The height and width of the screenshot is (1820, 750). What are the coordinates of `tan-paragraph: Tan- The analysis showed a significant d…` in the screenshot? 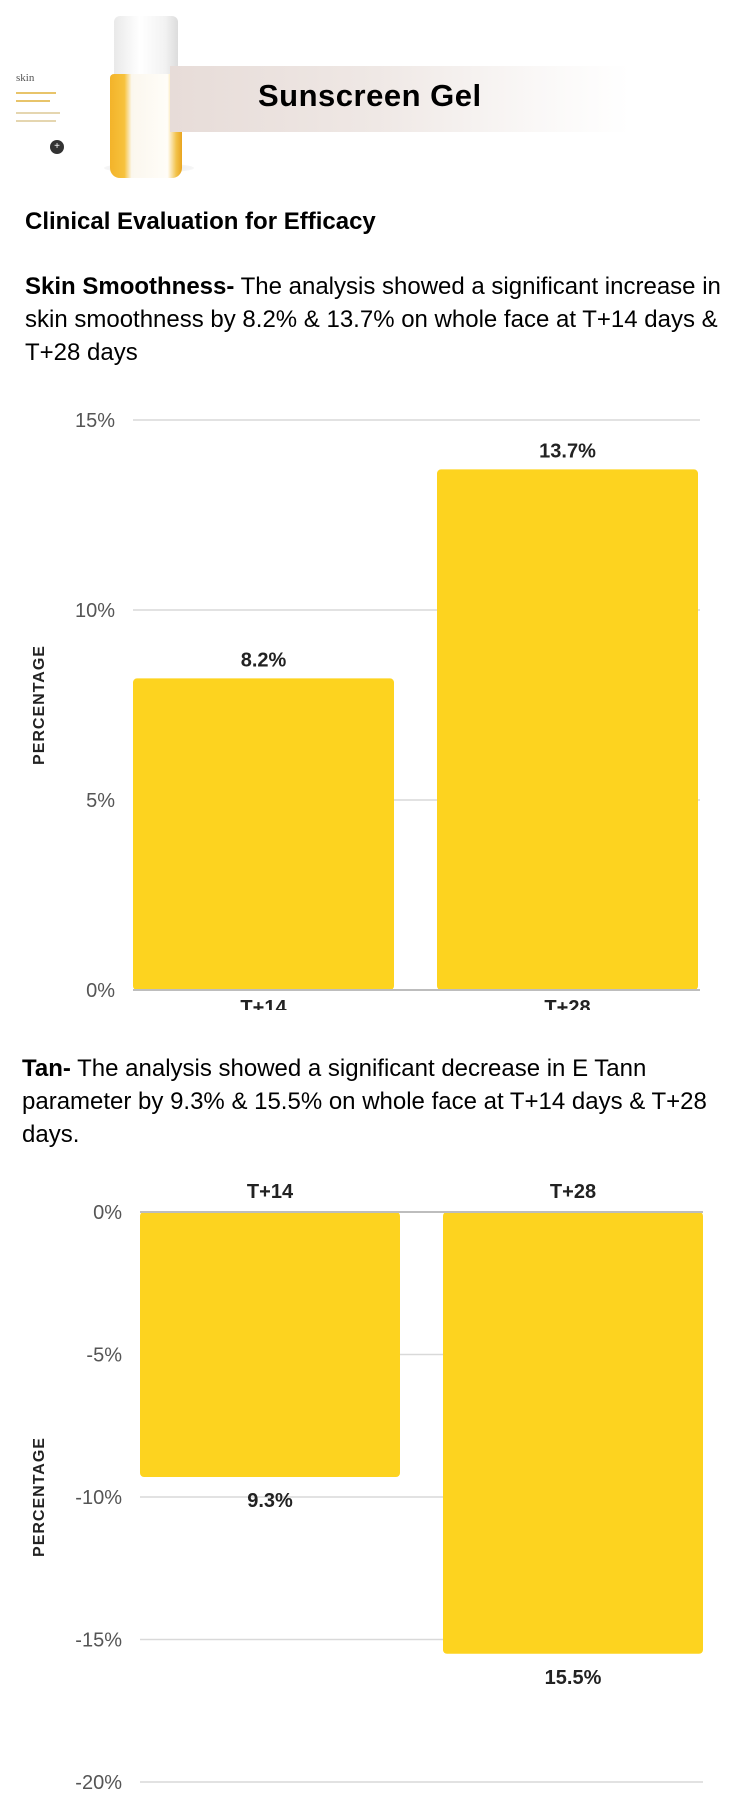 It's located at (372, 1101).